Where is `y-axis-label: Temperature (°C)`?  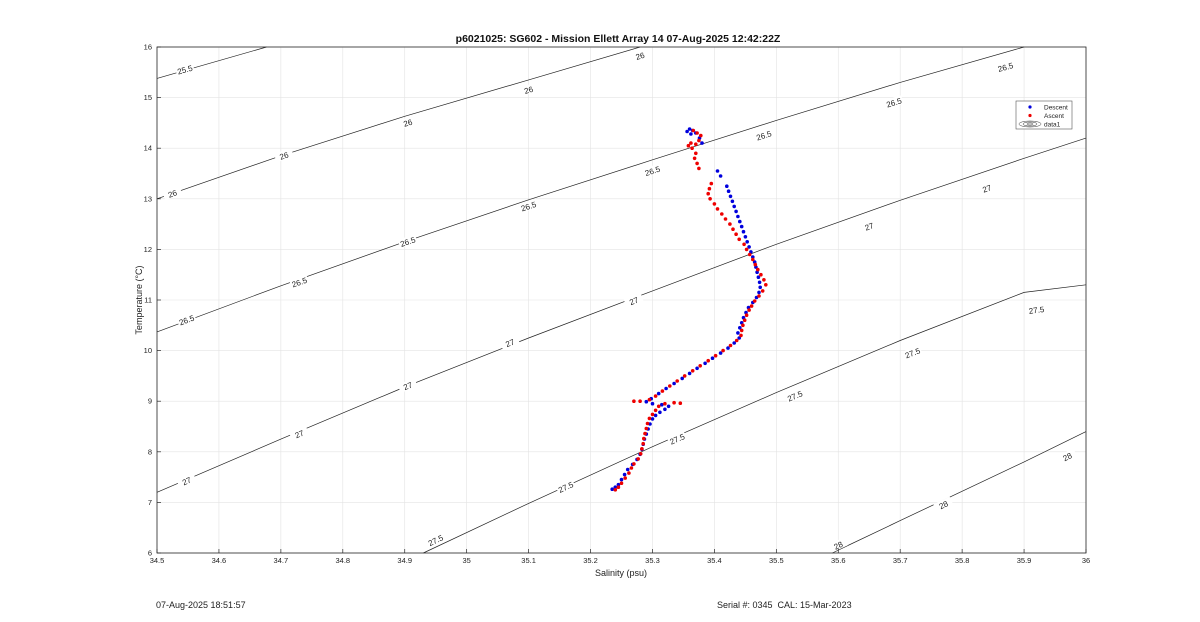 y-axis-label: Temperature (°C) is located at coordinates (139, 299).